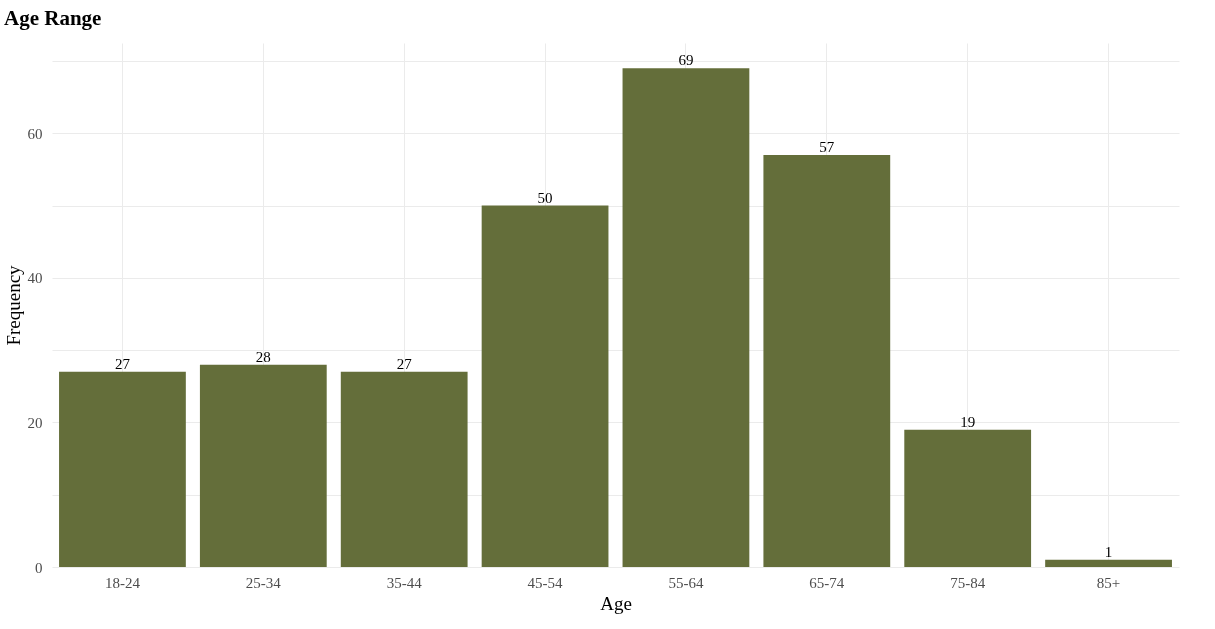 The image size is (1215, 629). I want to click on y-tick-label: 60, so click(35, 133).